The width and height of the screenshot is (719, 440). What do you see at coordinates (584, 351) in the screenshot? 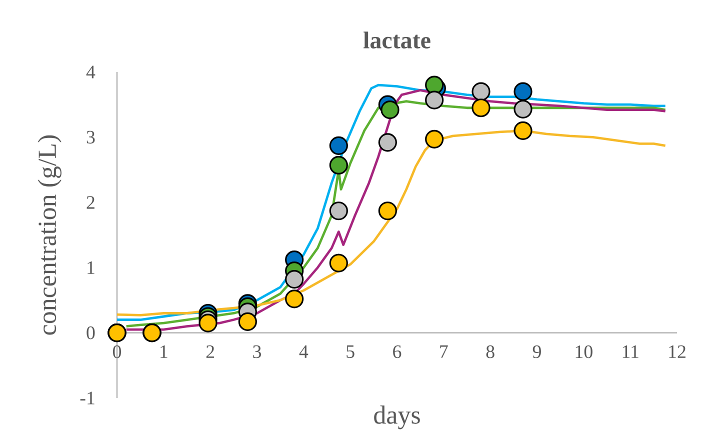
I see `x-tick-label: 10` at bounding box center [584, 351].